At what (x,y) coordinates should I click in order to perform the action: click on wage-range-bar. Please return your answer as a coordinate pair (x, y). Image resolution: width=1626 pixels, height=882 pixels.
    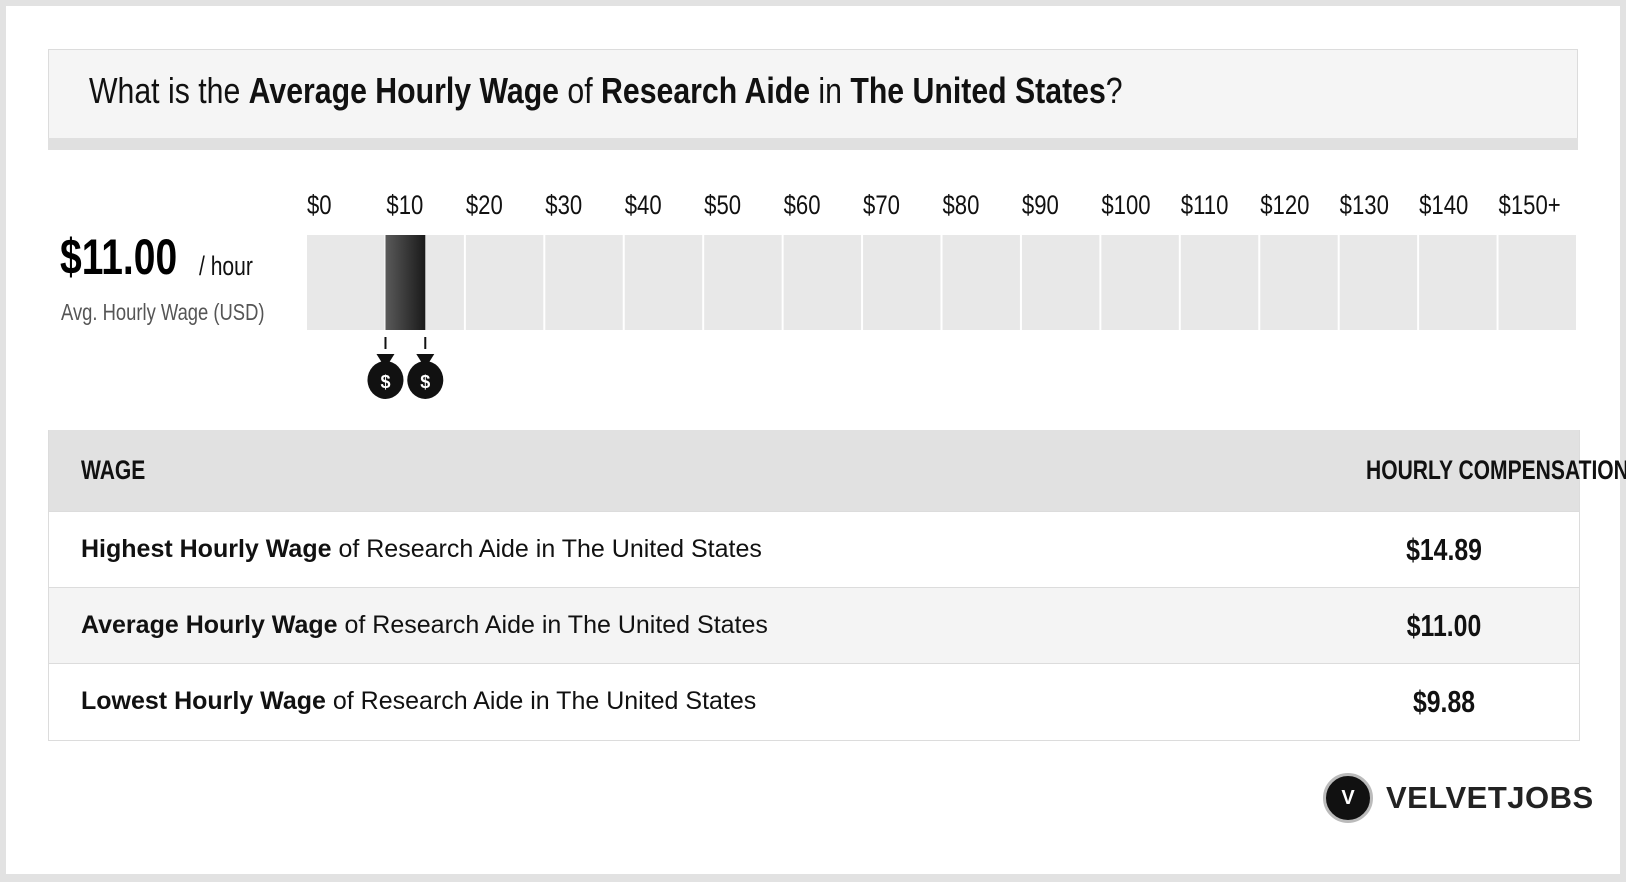
    Looking at the image, I should click on (405, 282).